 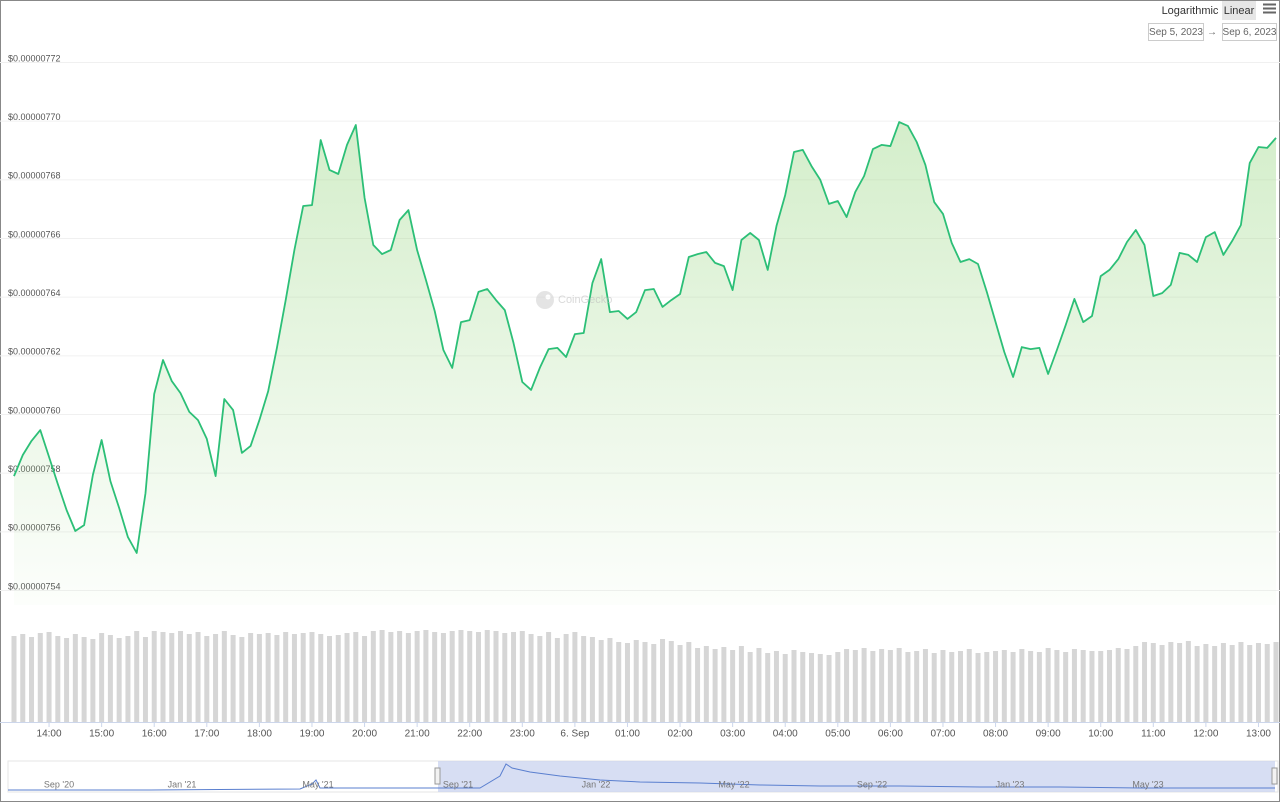 I want to click on menu-icon, so click(x=1269, y=8).